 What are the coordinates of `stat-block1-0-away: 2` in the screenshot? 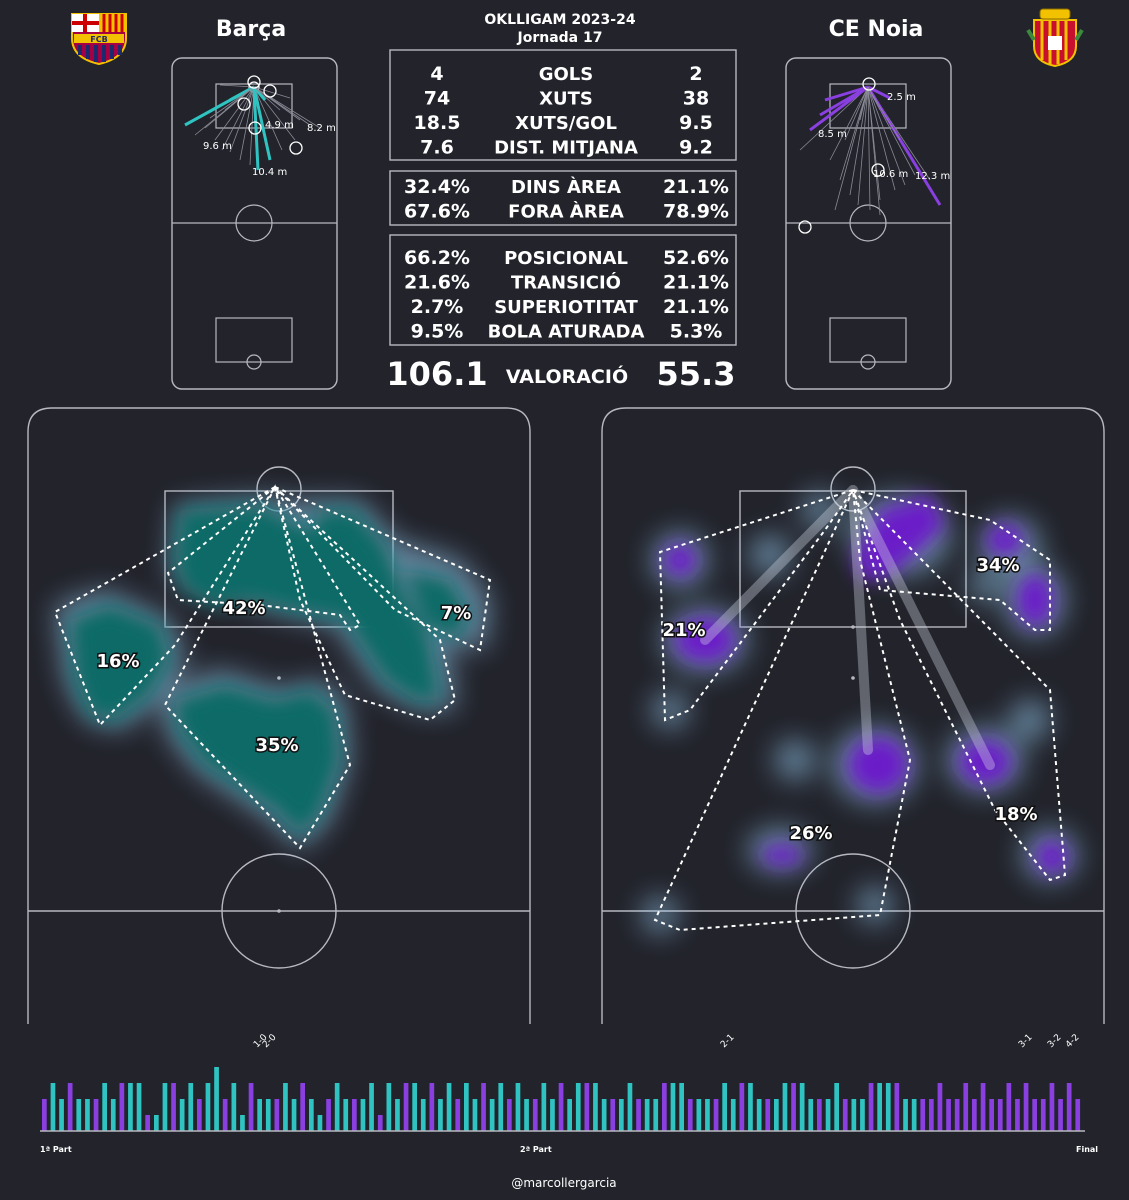 It's located at (695, 74).